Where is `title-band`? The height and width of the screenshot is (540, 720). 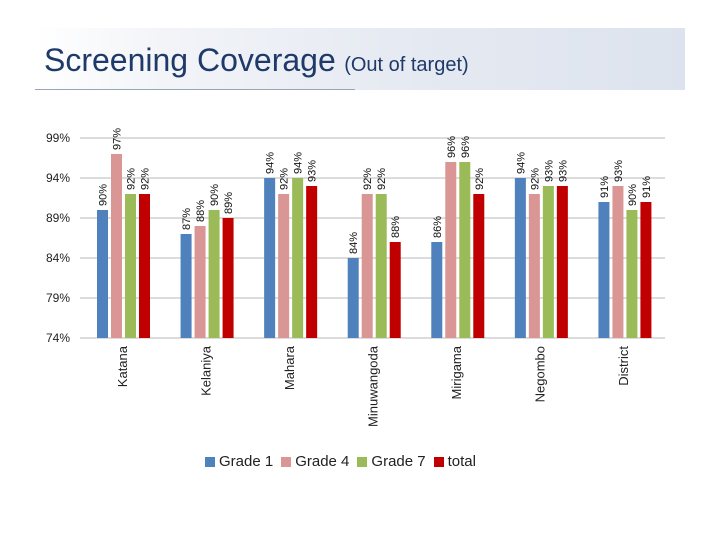 title-band is located at coordinates (360, 59).